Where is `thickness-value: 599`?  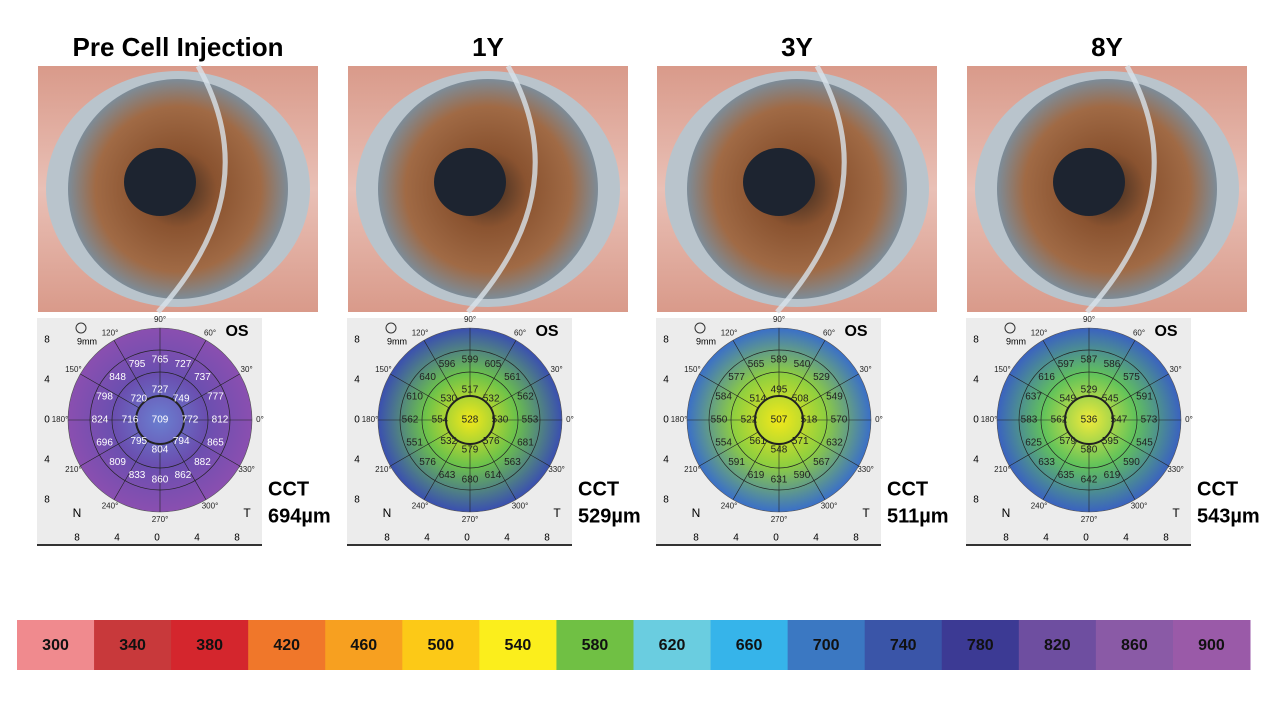 thickness-value: 599 is located at coordinates (470, 360).